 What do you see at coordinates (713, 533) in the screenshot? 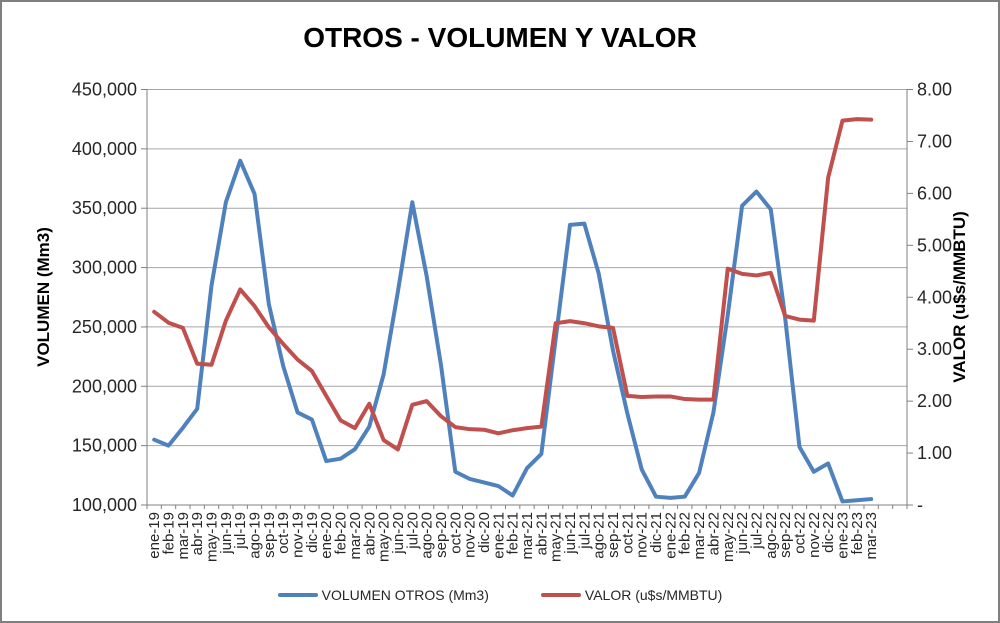
I see `svg-text: abr-22` at bounding box center [713, 533].